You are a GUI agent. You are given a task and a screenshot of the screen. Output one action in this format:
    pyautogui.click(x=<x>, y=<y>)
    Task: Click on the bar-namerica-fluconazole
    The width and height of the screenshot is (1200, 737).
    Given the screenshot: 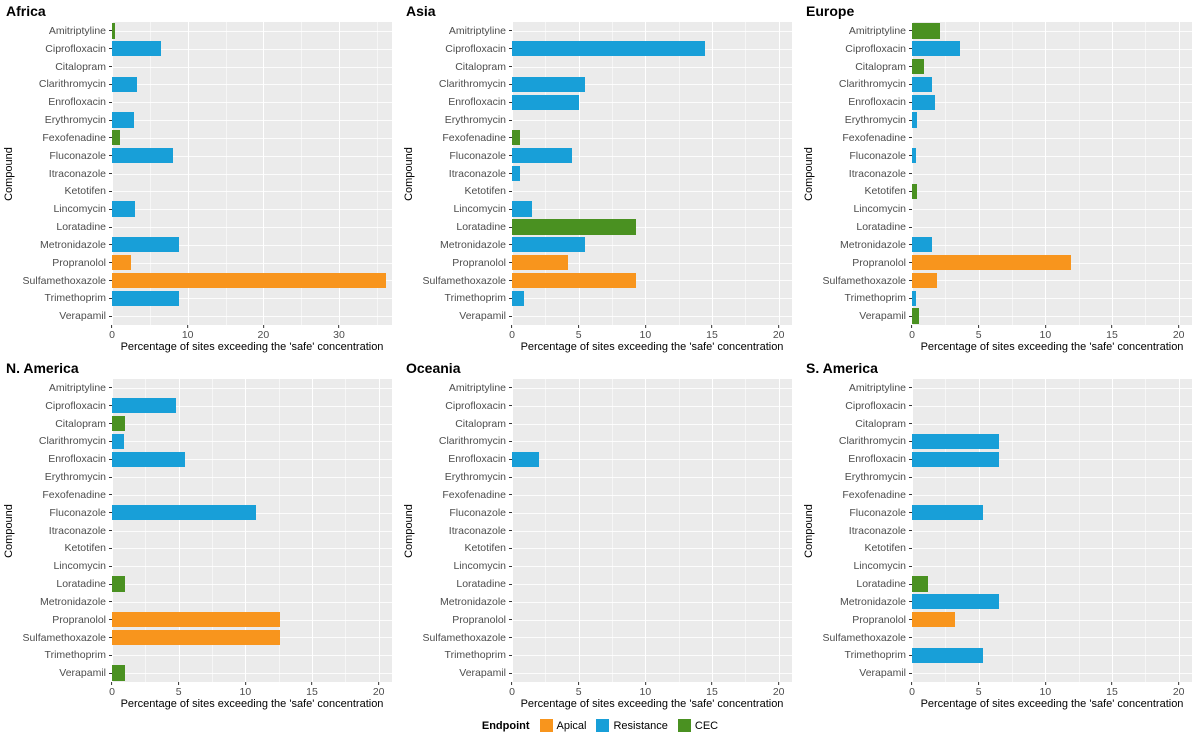 What is the action you would take?
    pyautogui.click(x=184, y=512)
    